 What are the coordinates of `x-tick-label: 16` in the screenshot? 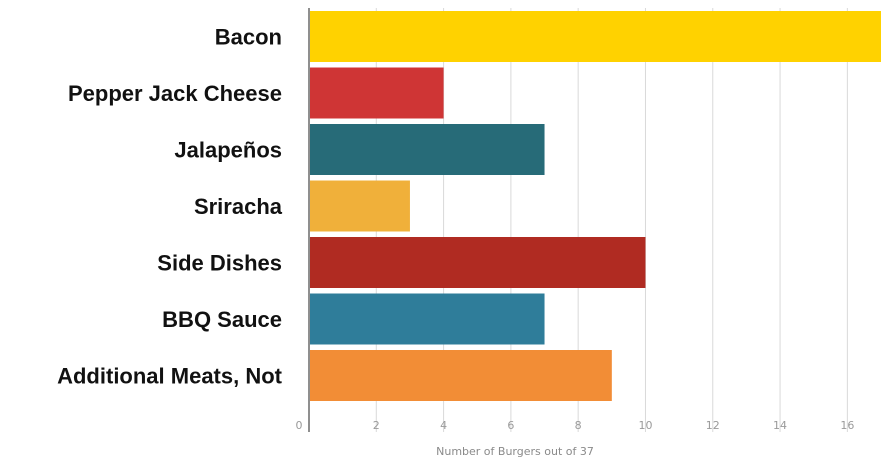 It's located at (847, 425).